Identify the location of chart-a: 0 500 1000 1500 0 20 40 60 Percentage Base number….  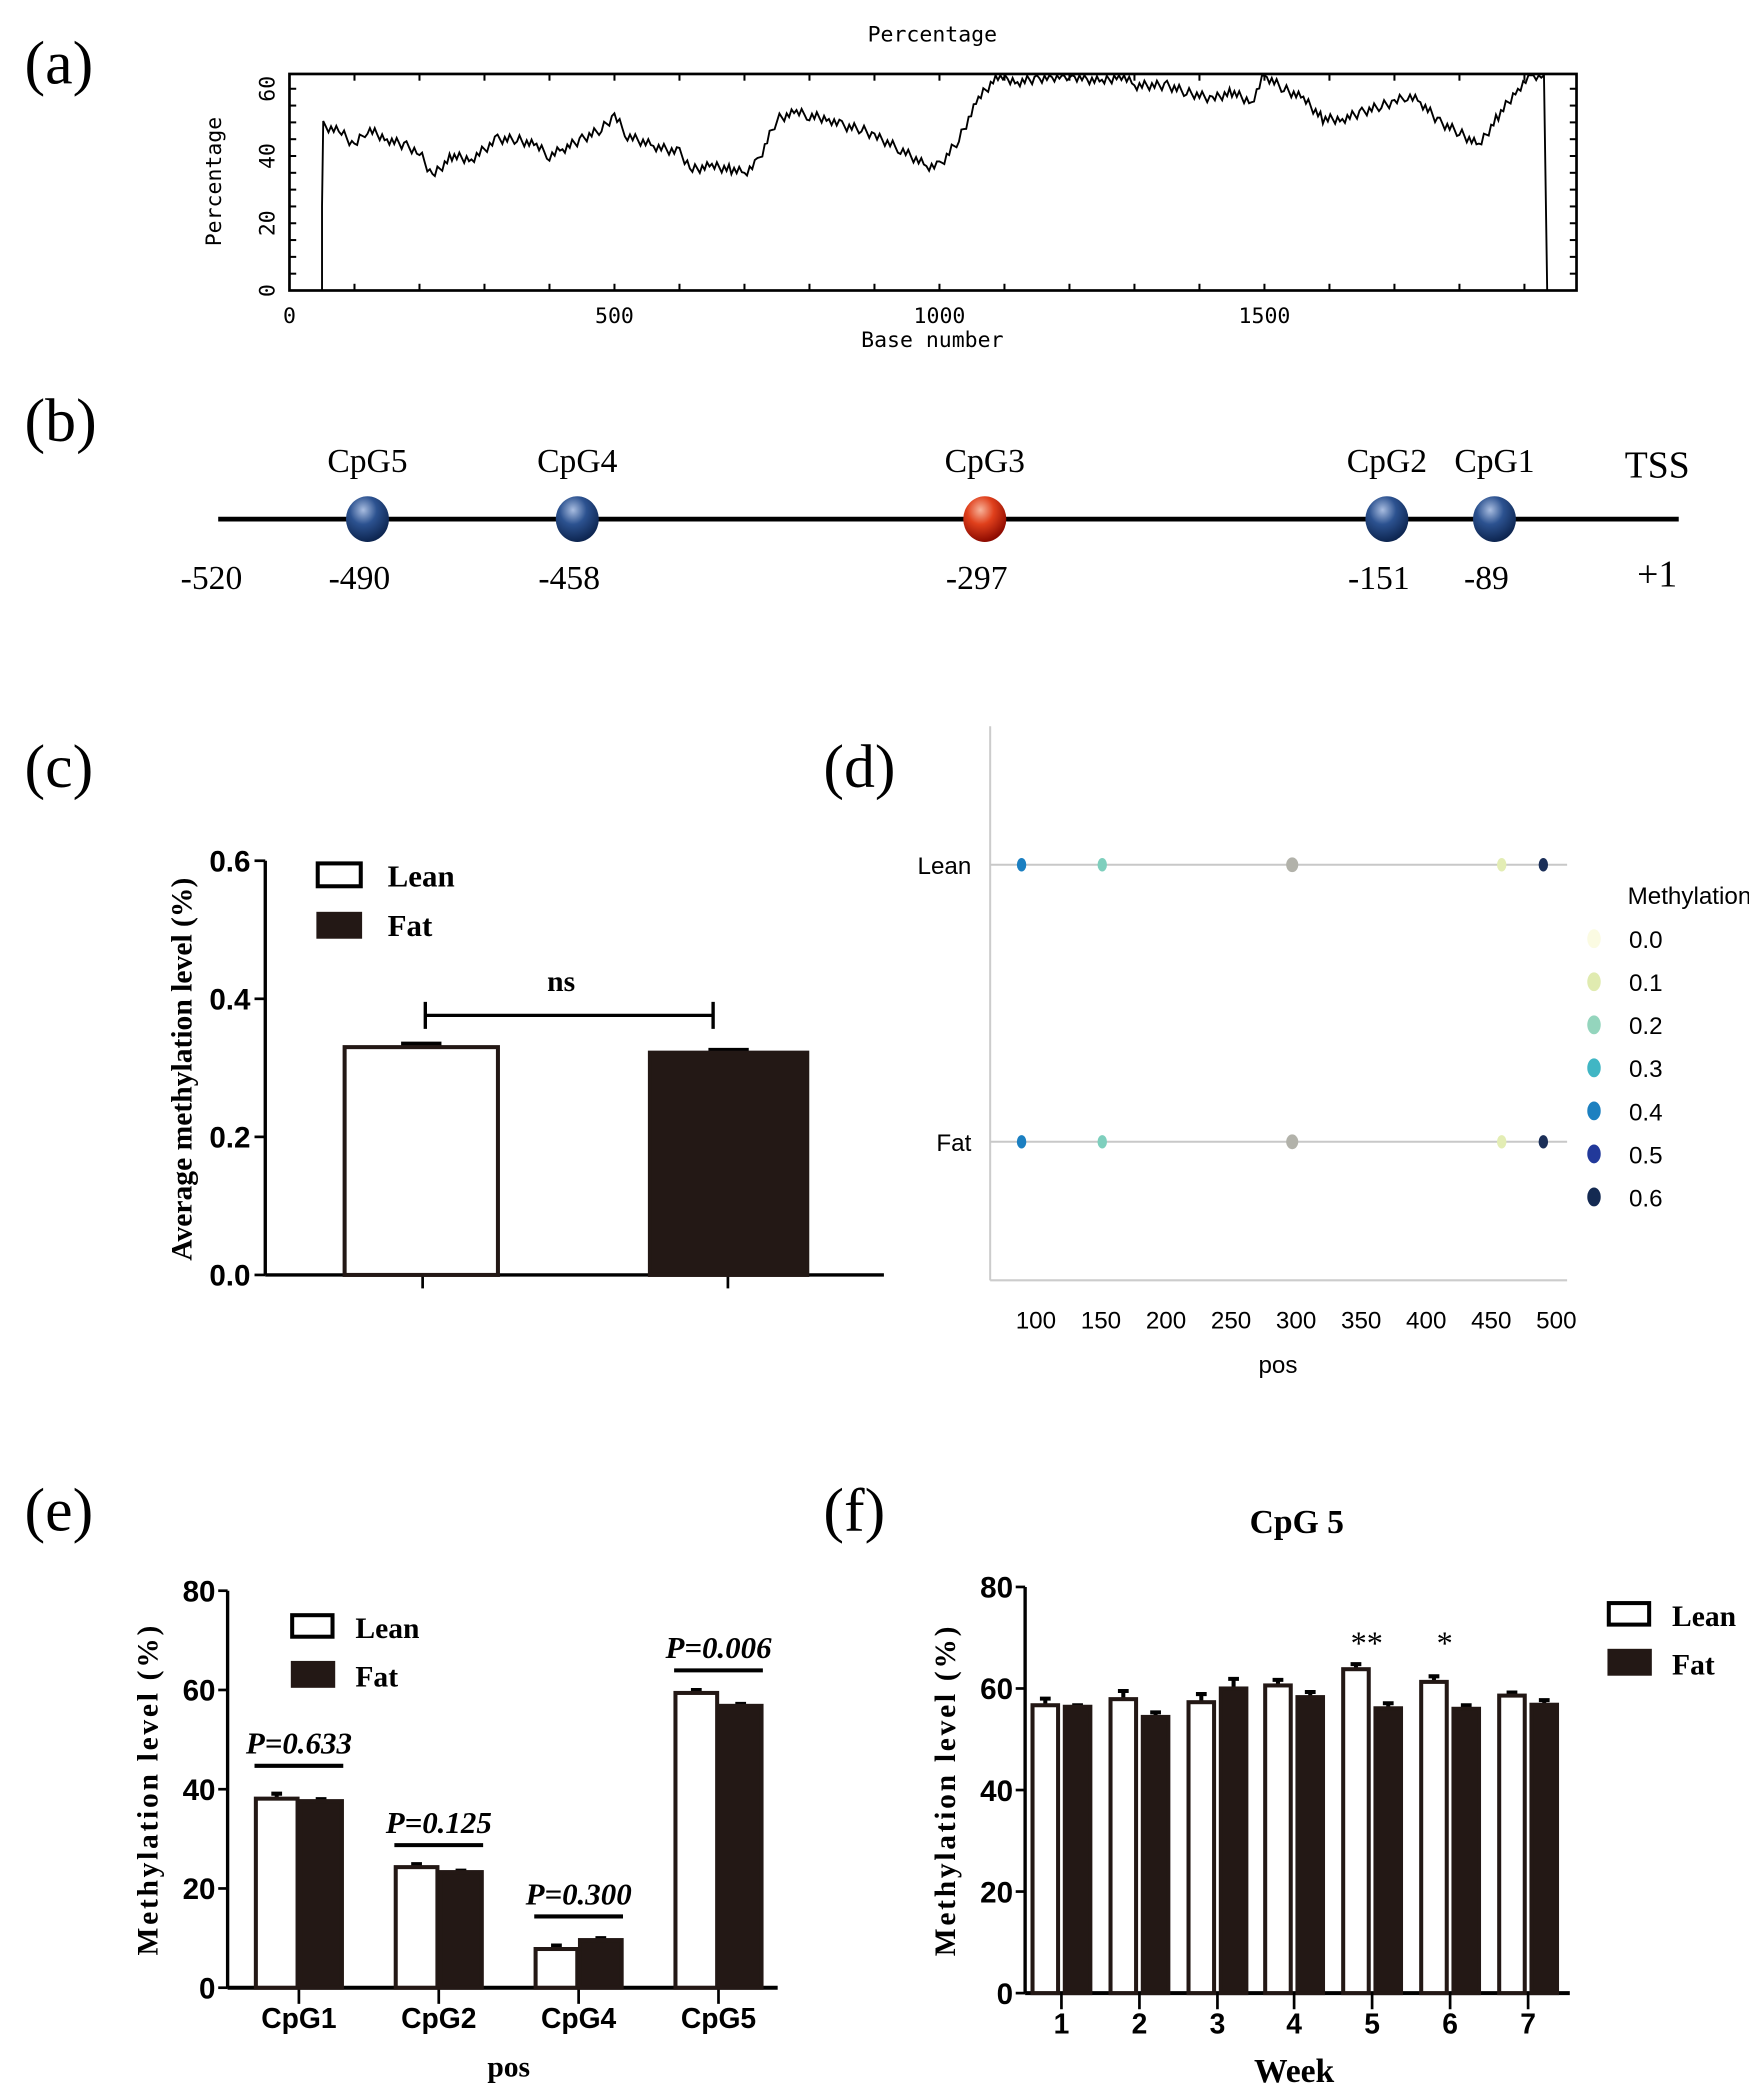
(890, 188).